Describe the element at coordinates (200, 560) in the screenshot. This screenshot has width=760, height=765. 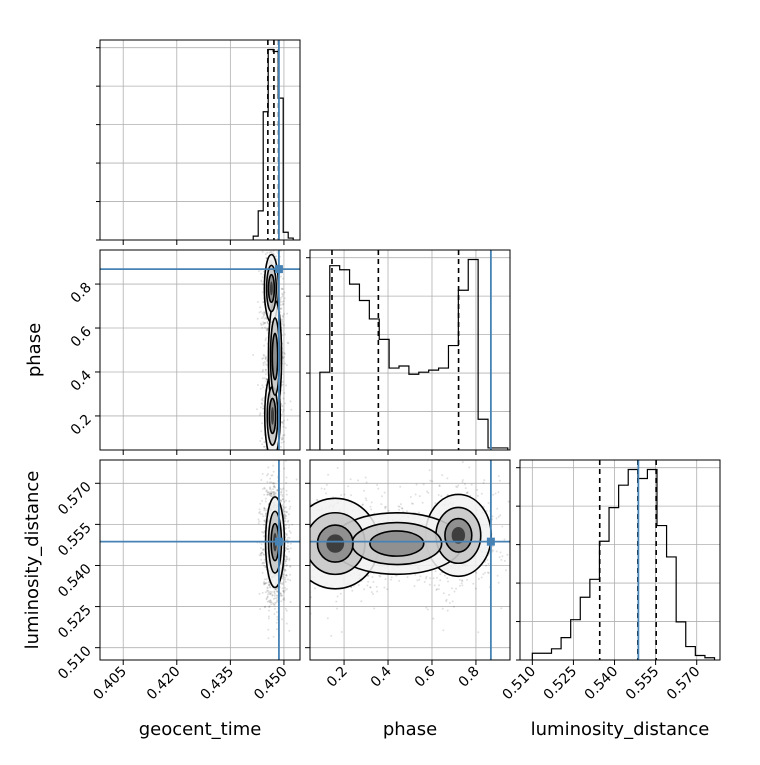
I see `panel-frame` at that location.